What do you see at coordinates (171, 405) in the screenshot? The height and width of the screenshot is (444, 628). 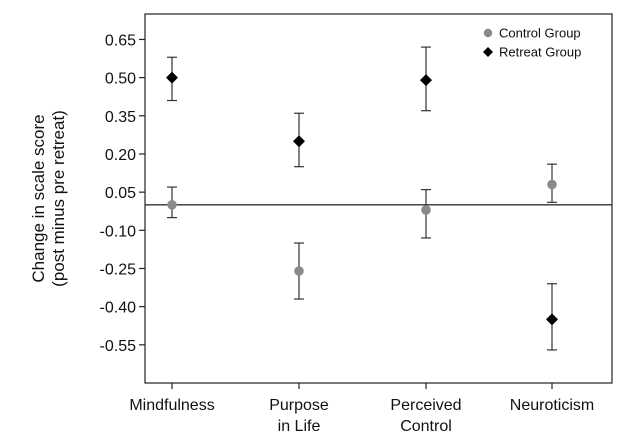 I see `x-tick-label: Mindfulness` at bounding box center [171, 405].